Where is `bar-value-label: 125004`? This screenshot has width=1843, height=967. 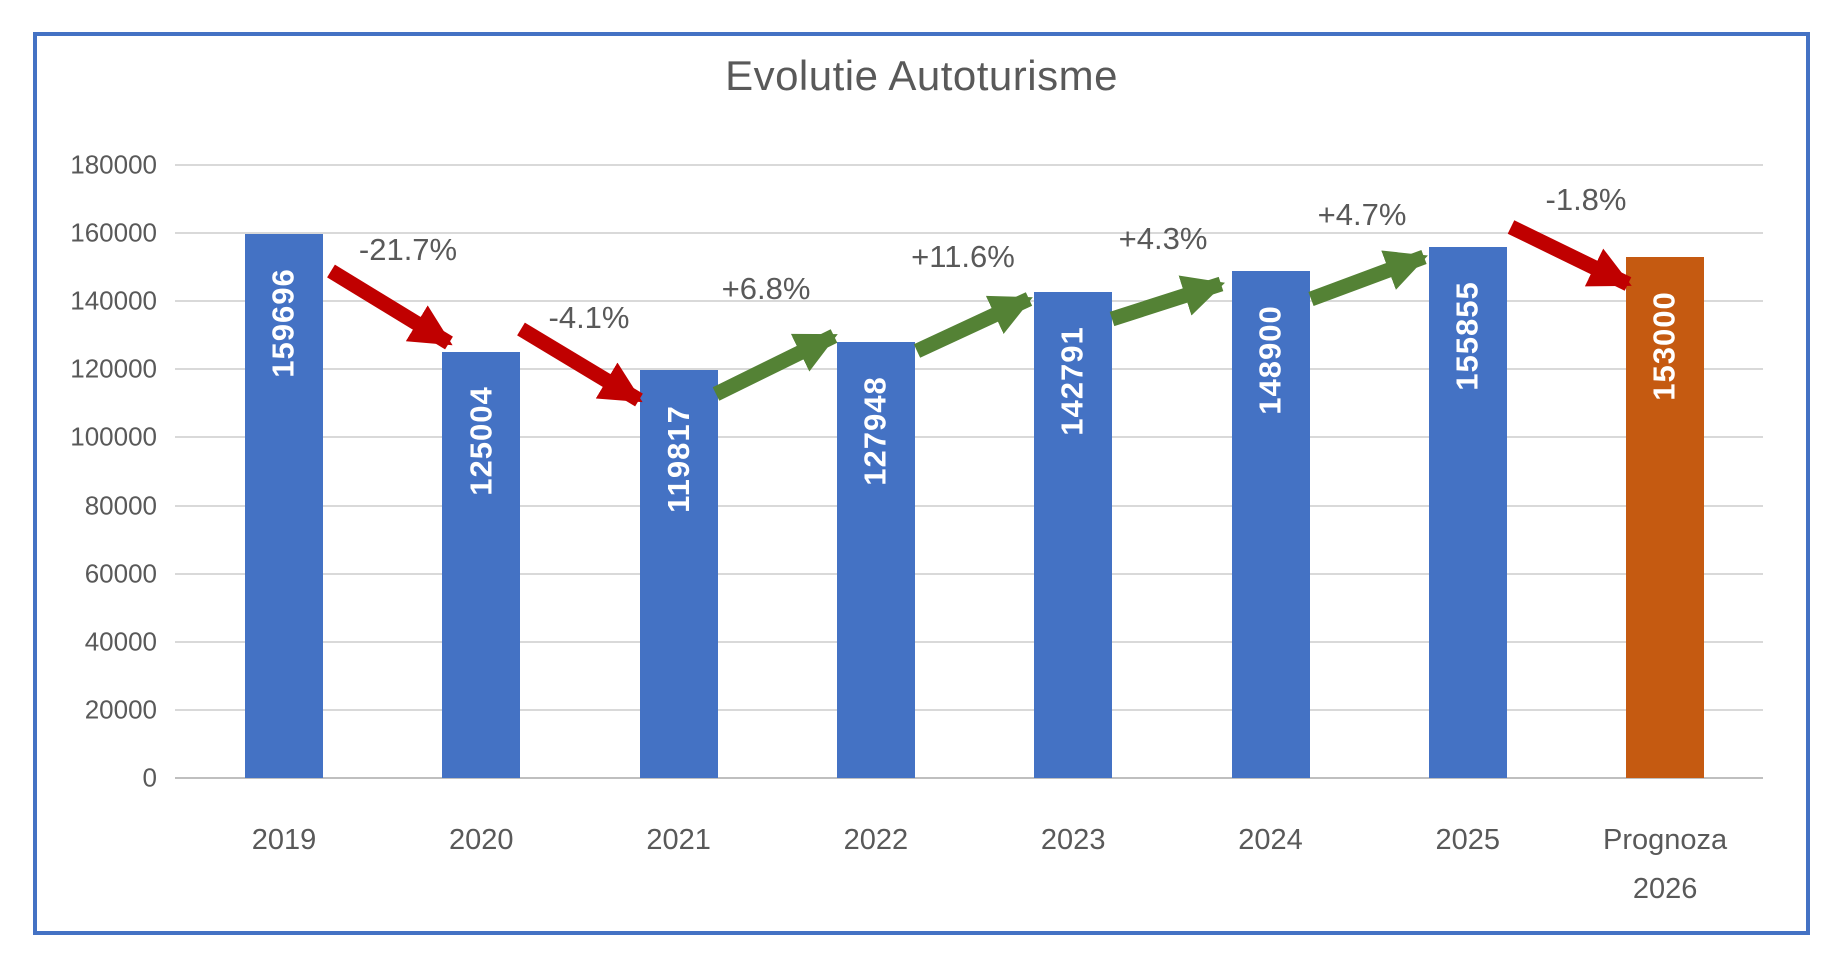
bar-value-label: 125004 is located at coordinates (481, 441).